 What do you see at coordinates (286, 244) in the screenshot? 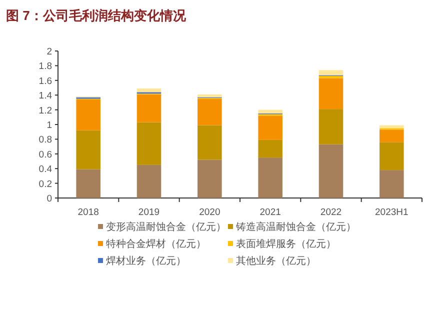
I see `legend-label: 表面堆焊服务（亿元）` at bounding box center [286, 244].